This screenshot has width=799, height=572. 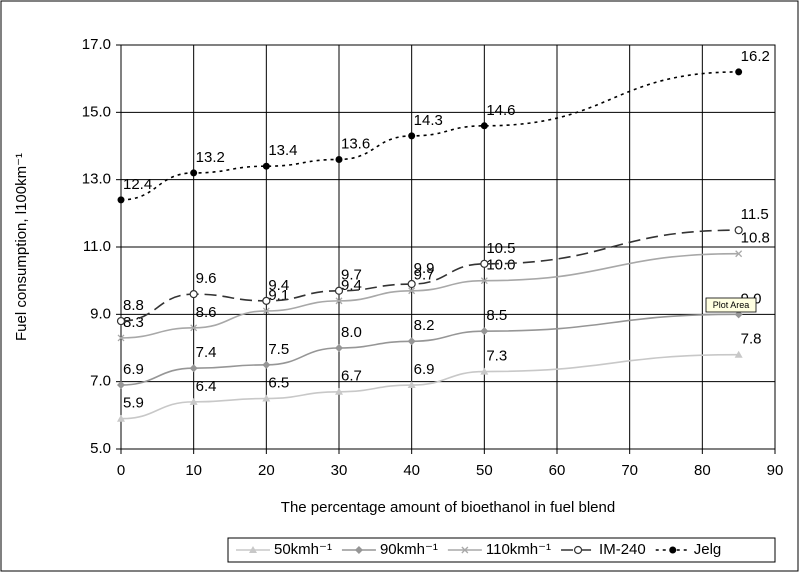 I want to click on legend-label: Jelg, so click(x=708, y=549).